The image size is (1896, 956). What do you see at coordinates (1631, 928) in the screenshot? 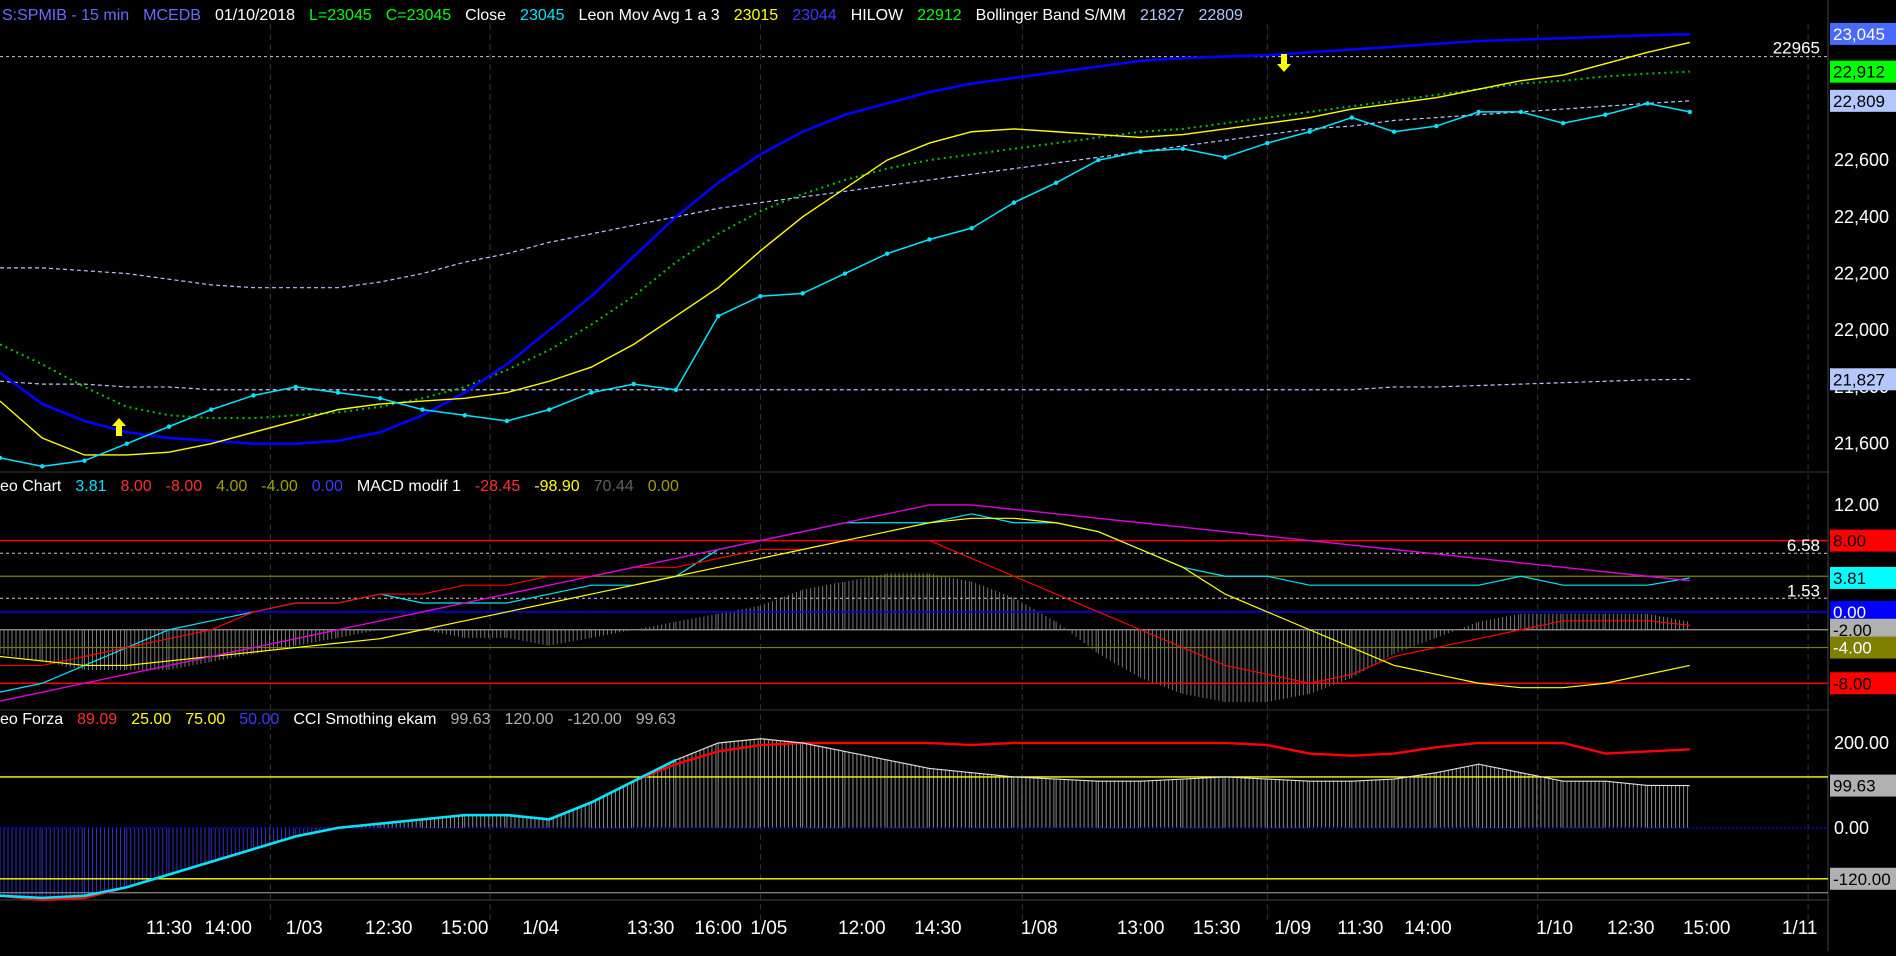
I see `x-axis-label: 12:30` at bounding box center [1631, 928].